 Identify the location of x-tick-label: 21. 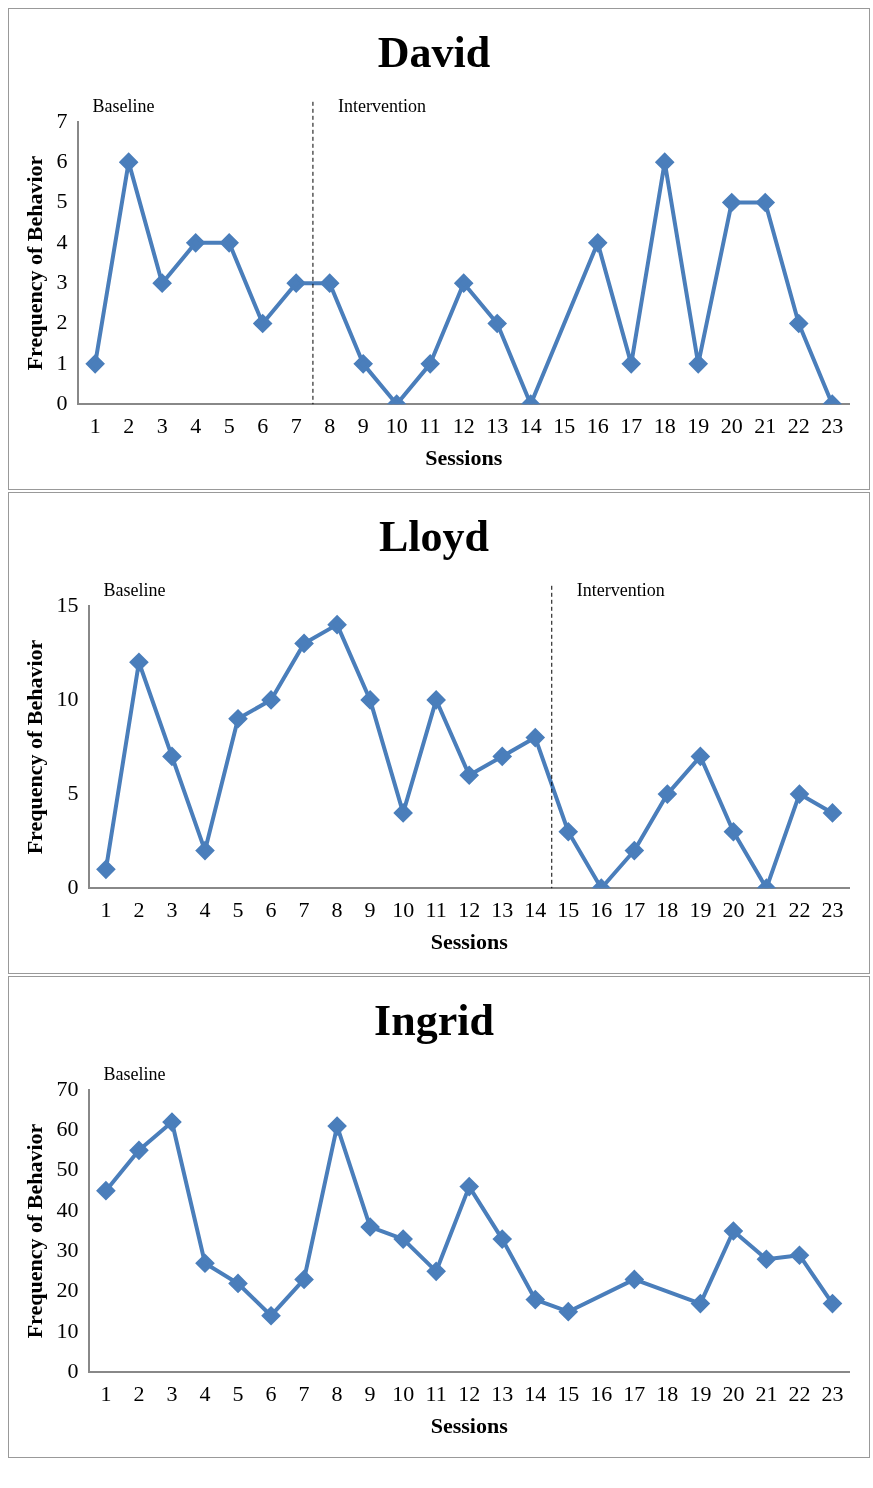
(766, 1394).